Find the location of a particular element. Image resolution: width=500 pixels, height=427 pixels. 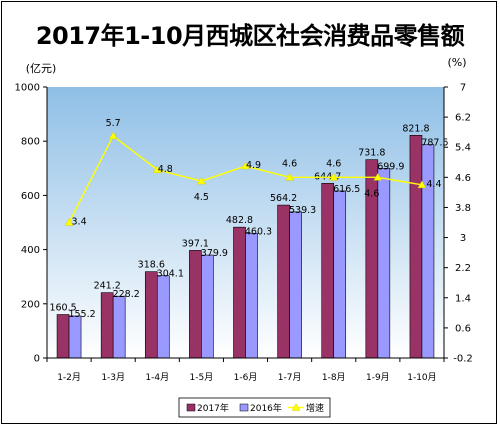

bar-value-label-2017: 318.6 is located at coordinates (151, 265).